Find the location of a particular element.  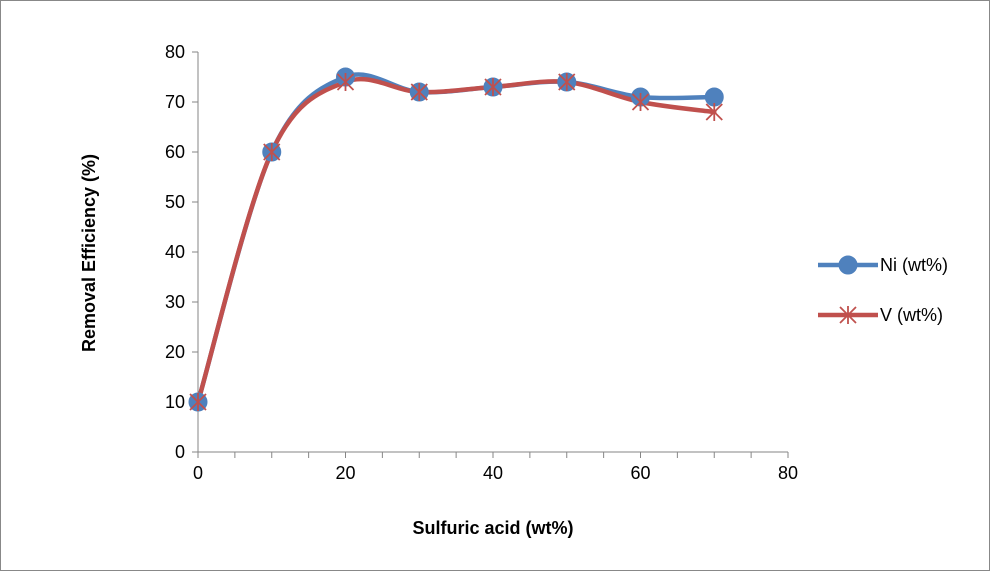

legend-label: Ni (wt%) is located at coordinates (914, 265).